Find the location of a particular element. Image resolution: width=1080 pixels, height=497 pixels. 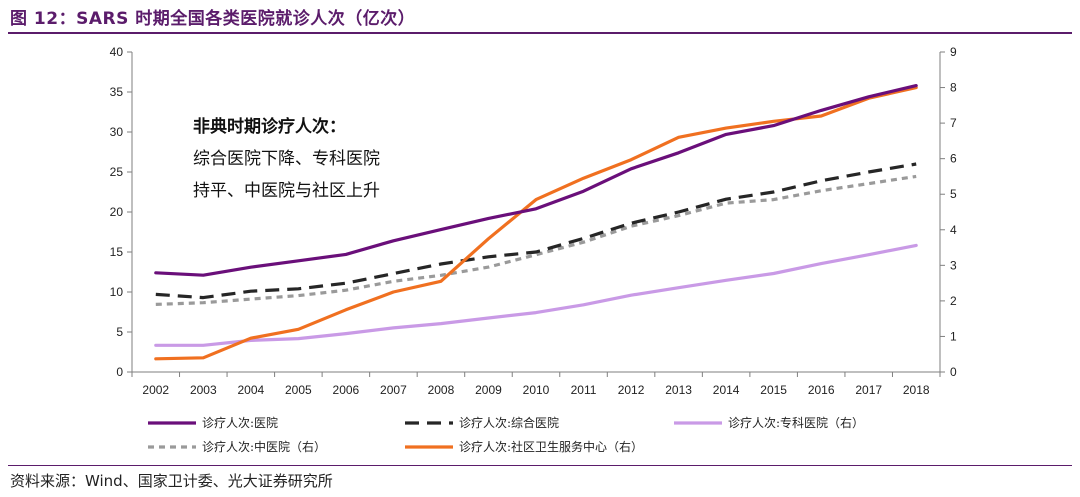

y-right-tick-label: 7 is located at coordinates (953, 123).